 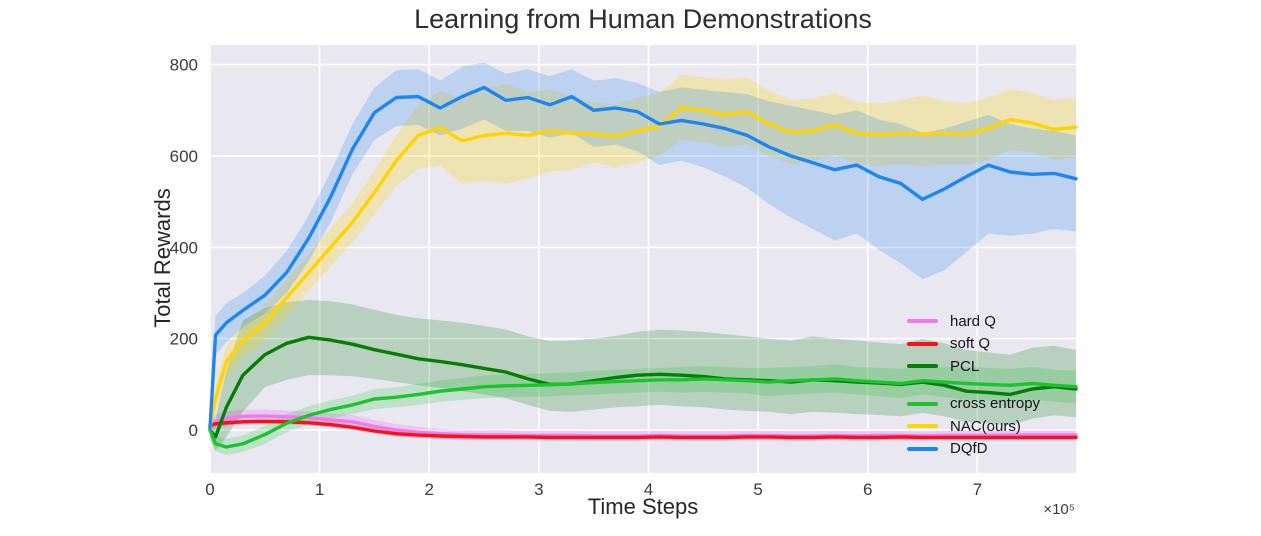 What do you see at coordinates (643, 506) in the screenshot?
I see `x-axis-label: Time Steps` at bounding box center [643, 506].